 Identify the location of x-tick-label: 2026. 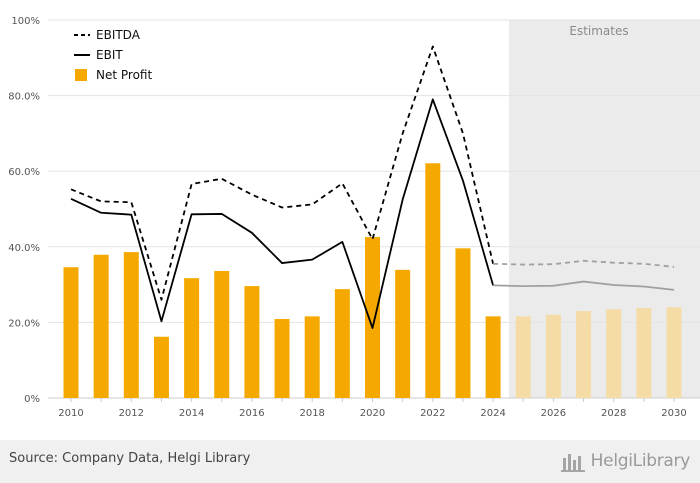
(553, 413).